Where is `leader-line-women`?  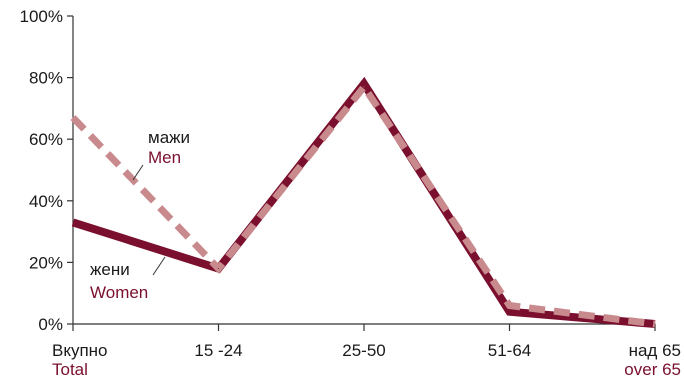 leader-line-women is located at coordinates (159, 266).